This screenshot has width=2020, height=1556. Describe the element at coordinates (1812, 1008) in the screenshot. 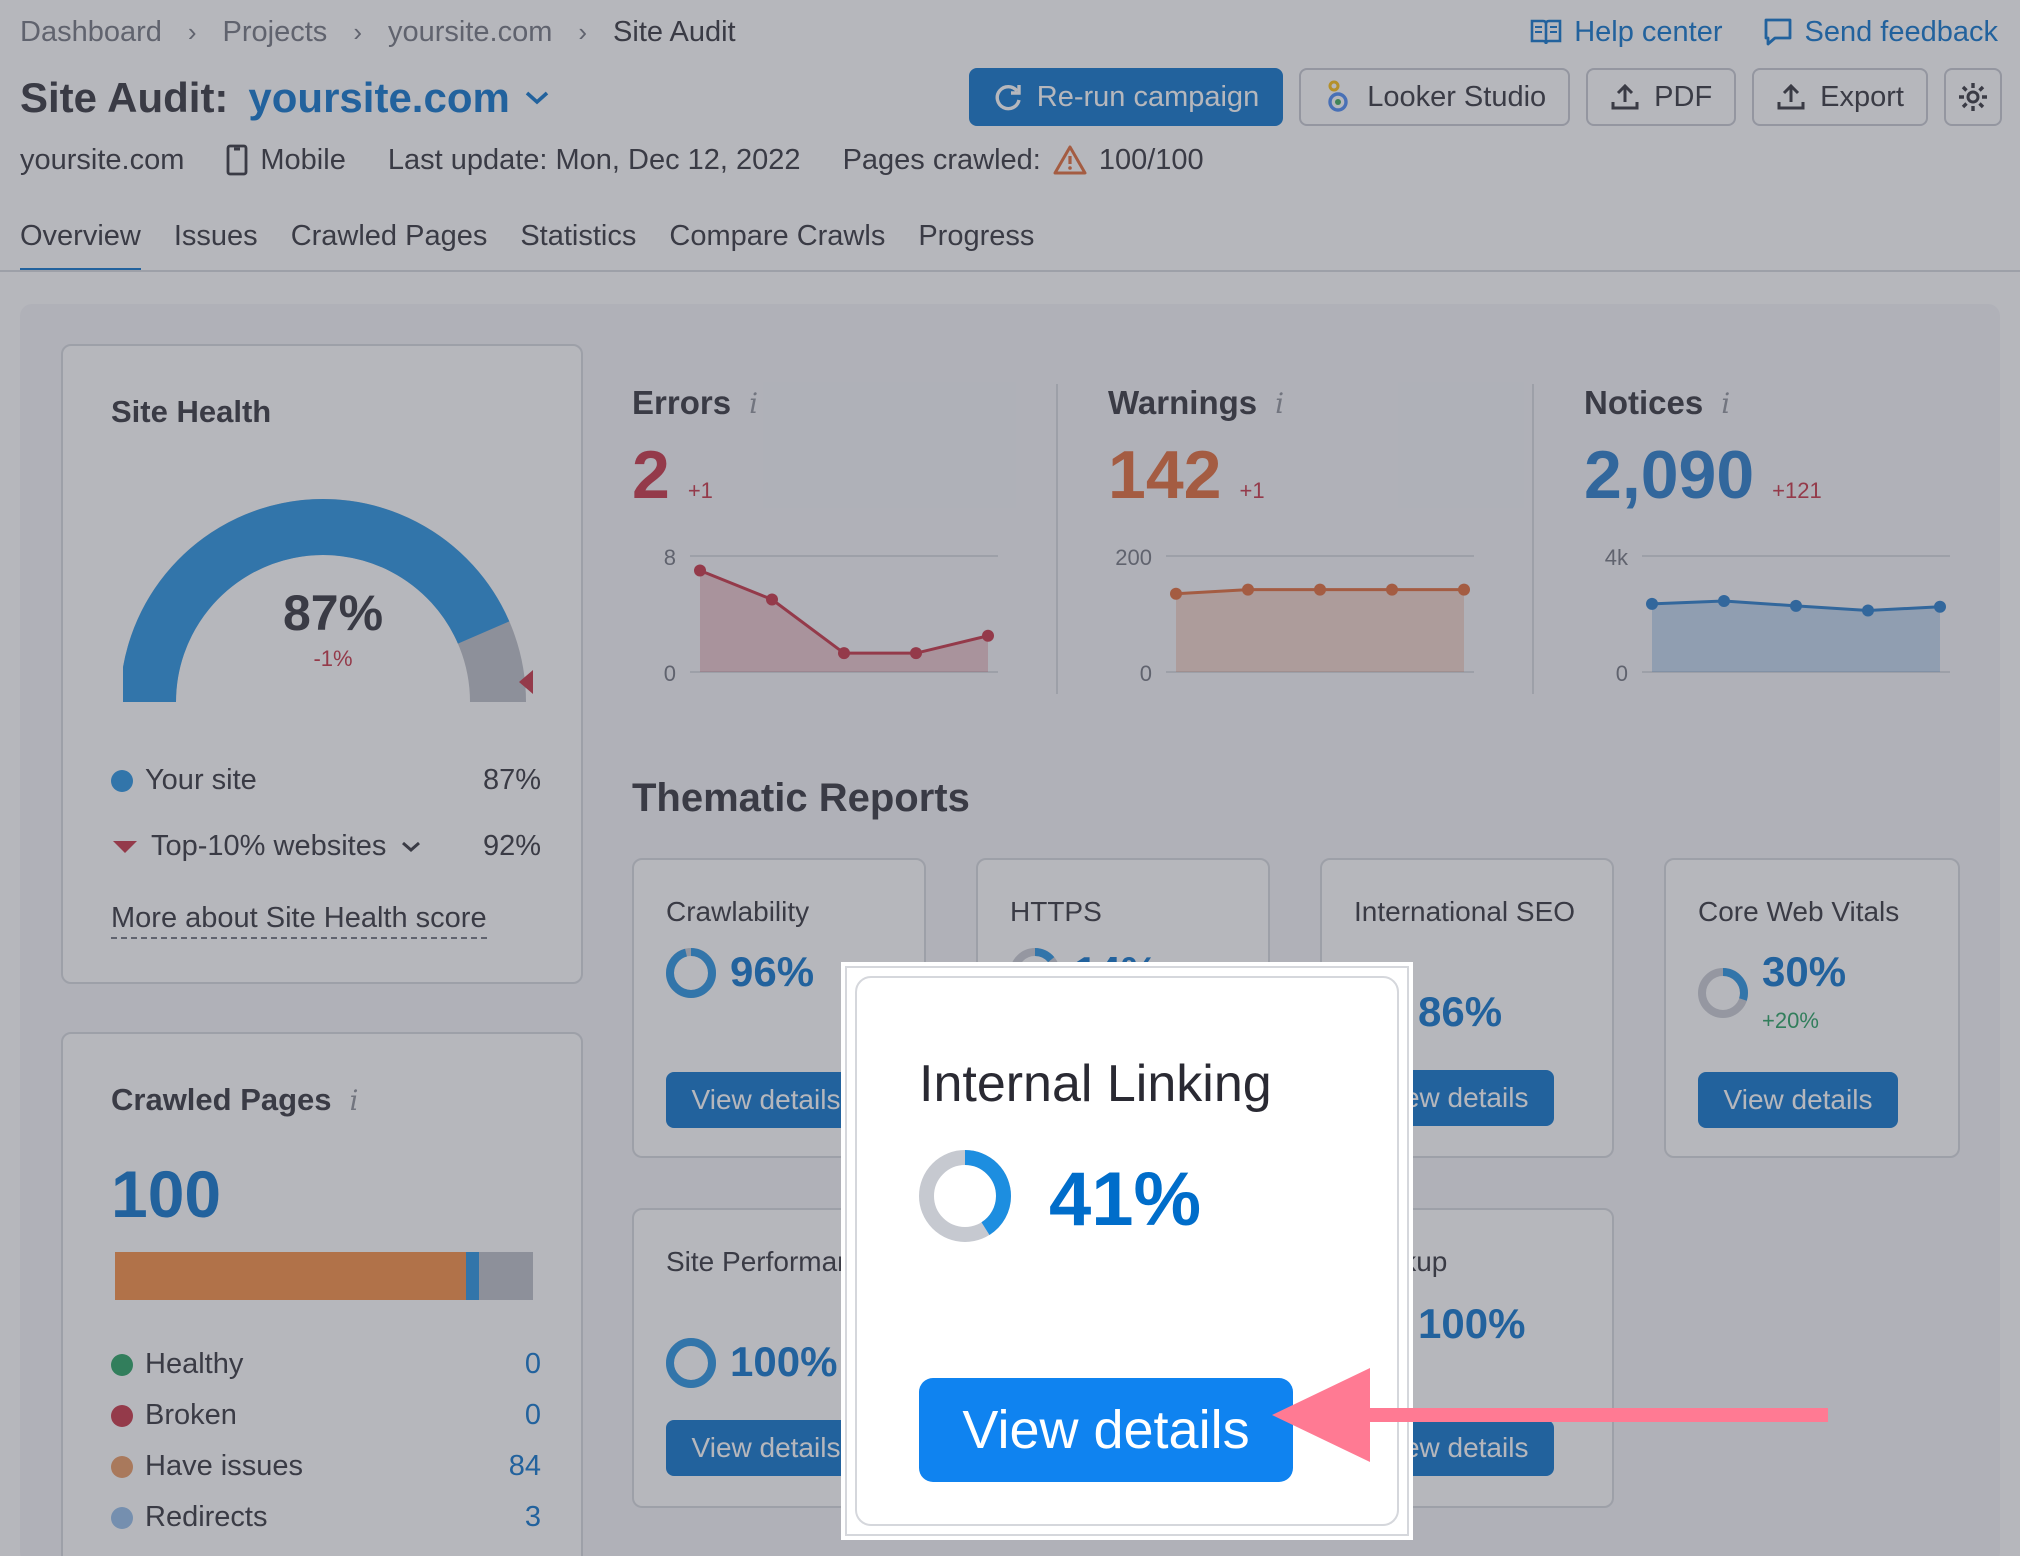

I see `thematic-card-core-web-vitals: Core Web Vitals 30% +20% View details` at that location.